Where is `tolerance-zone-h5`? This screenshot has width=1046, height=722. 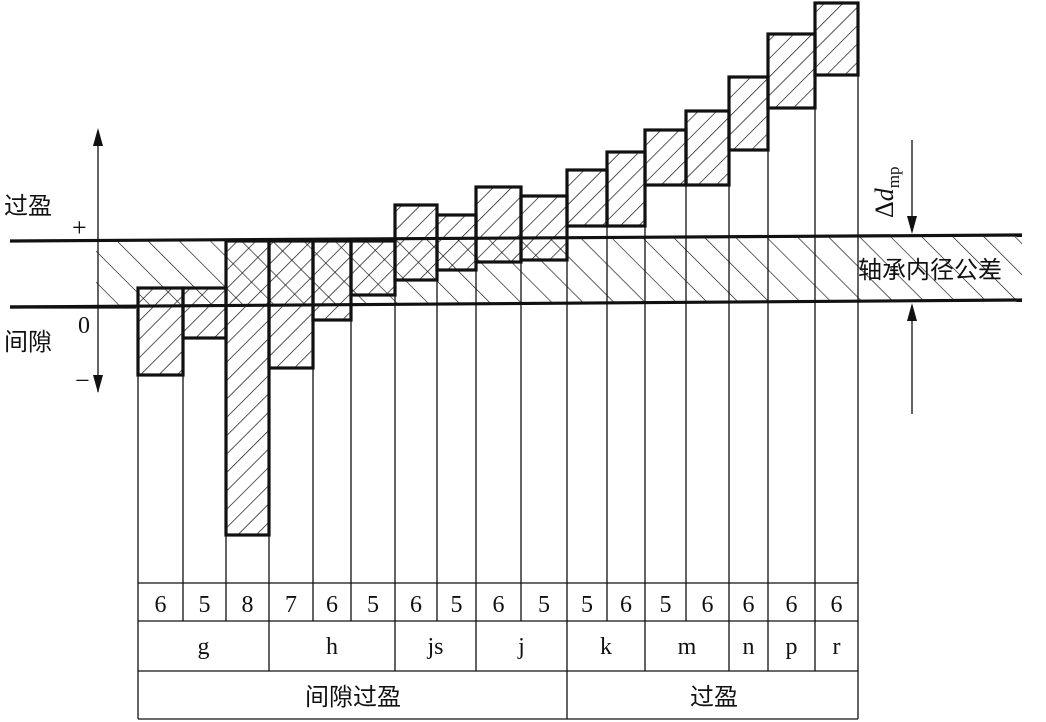
tolerance-zone-h5 is located at coordinates (373, 268).